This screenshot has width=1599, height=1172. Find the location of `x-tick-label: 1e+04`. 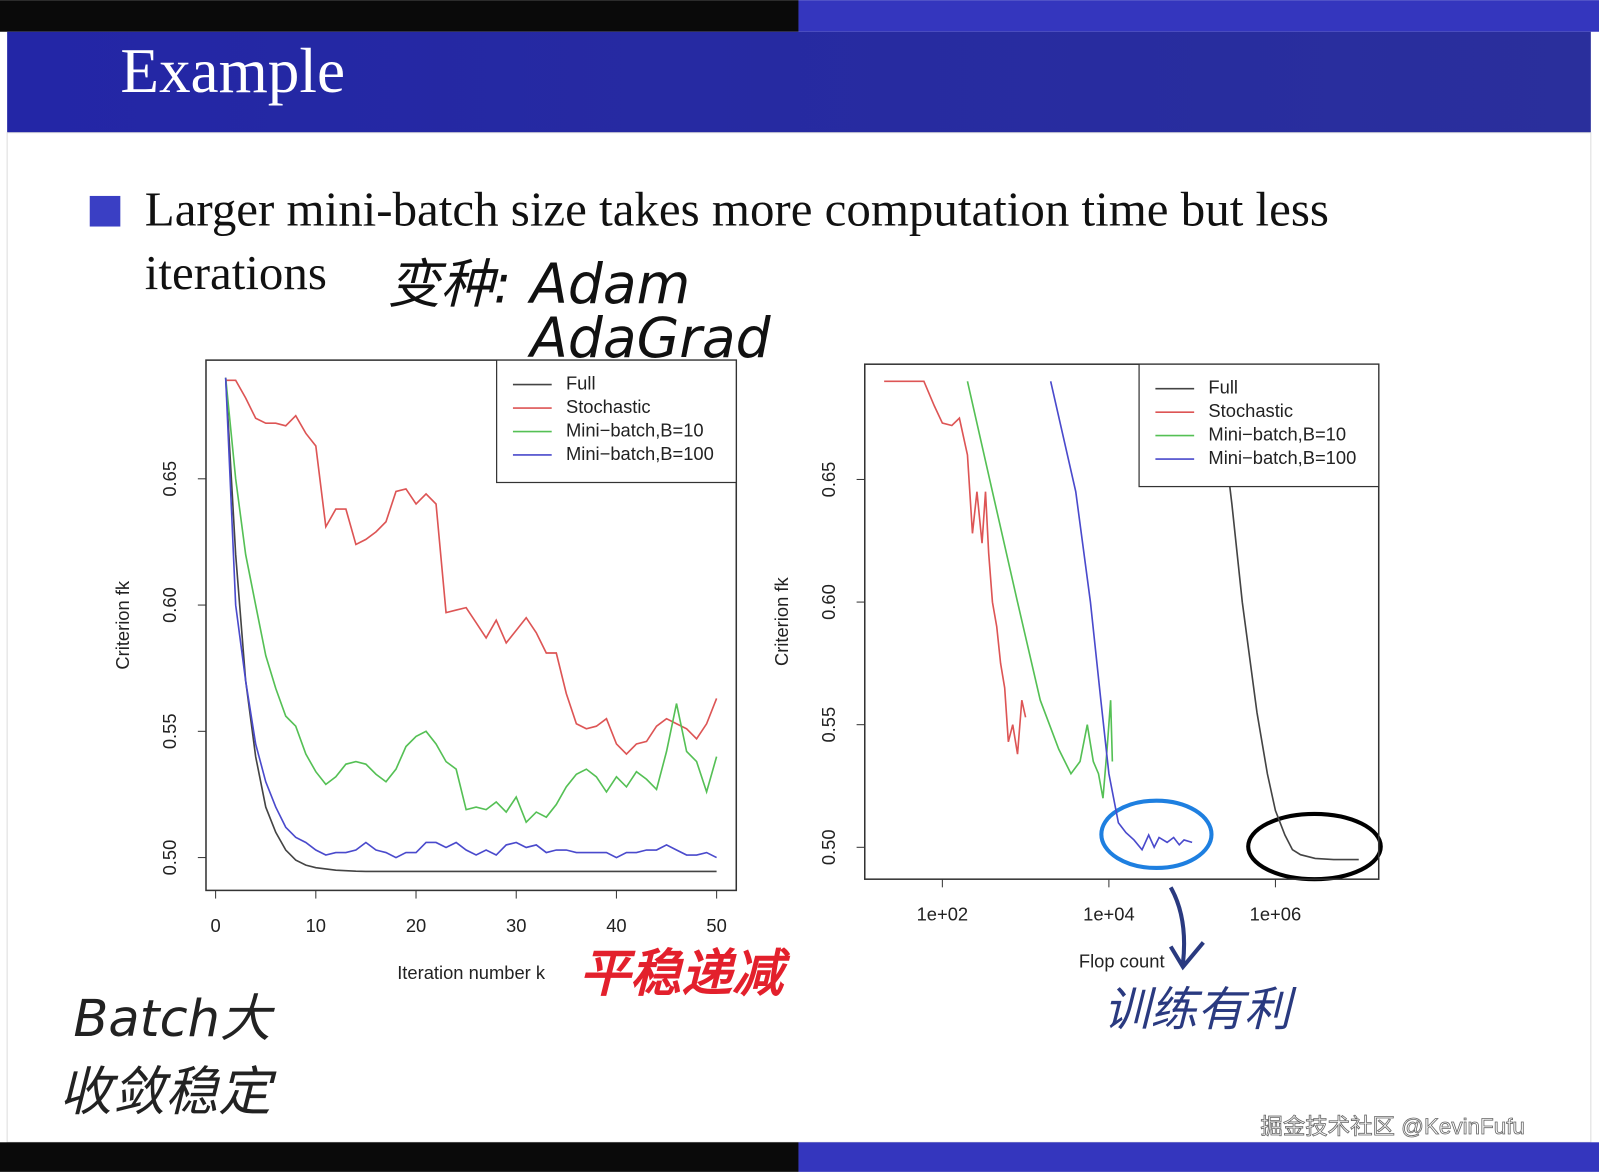

x-tick-label: 1e+04 is located at coordinates (1109, 914).